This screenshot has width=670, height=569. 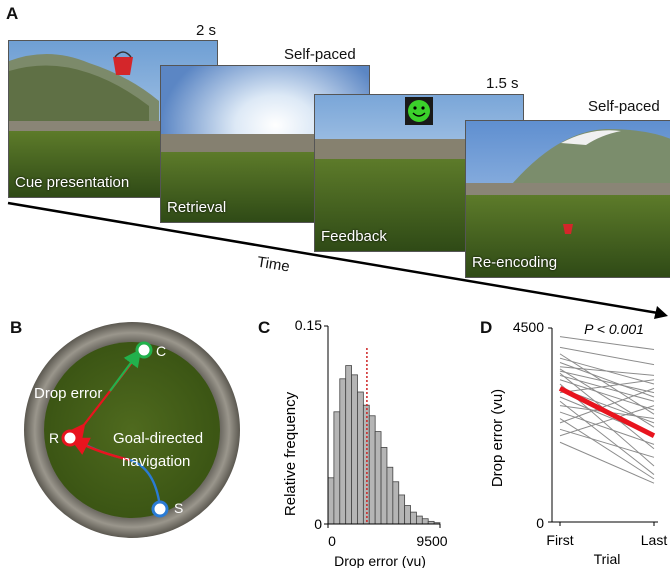 I want to click on histogram-x-tick-right: 9500, so click(x=431, y=541).